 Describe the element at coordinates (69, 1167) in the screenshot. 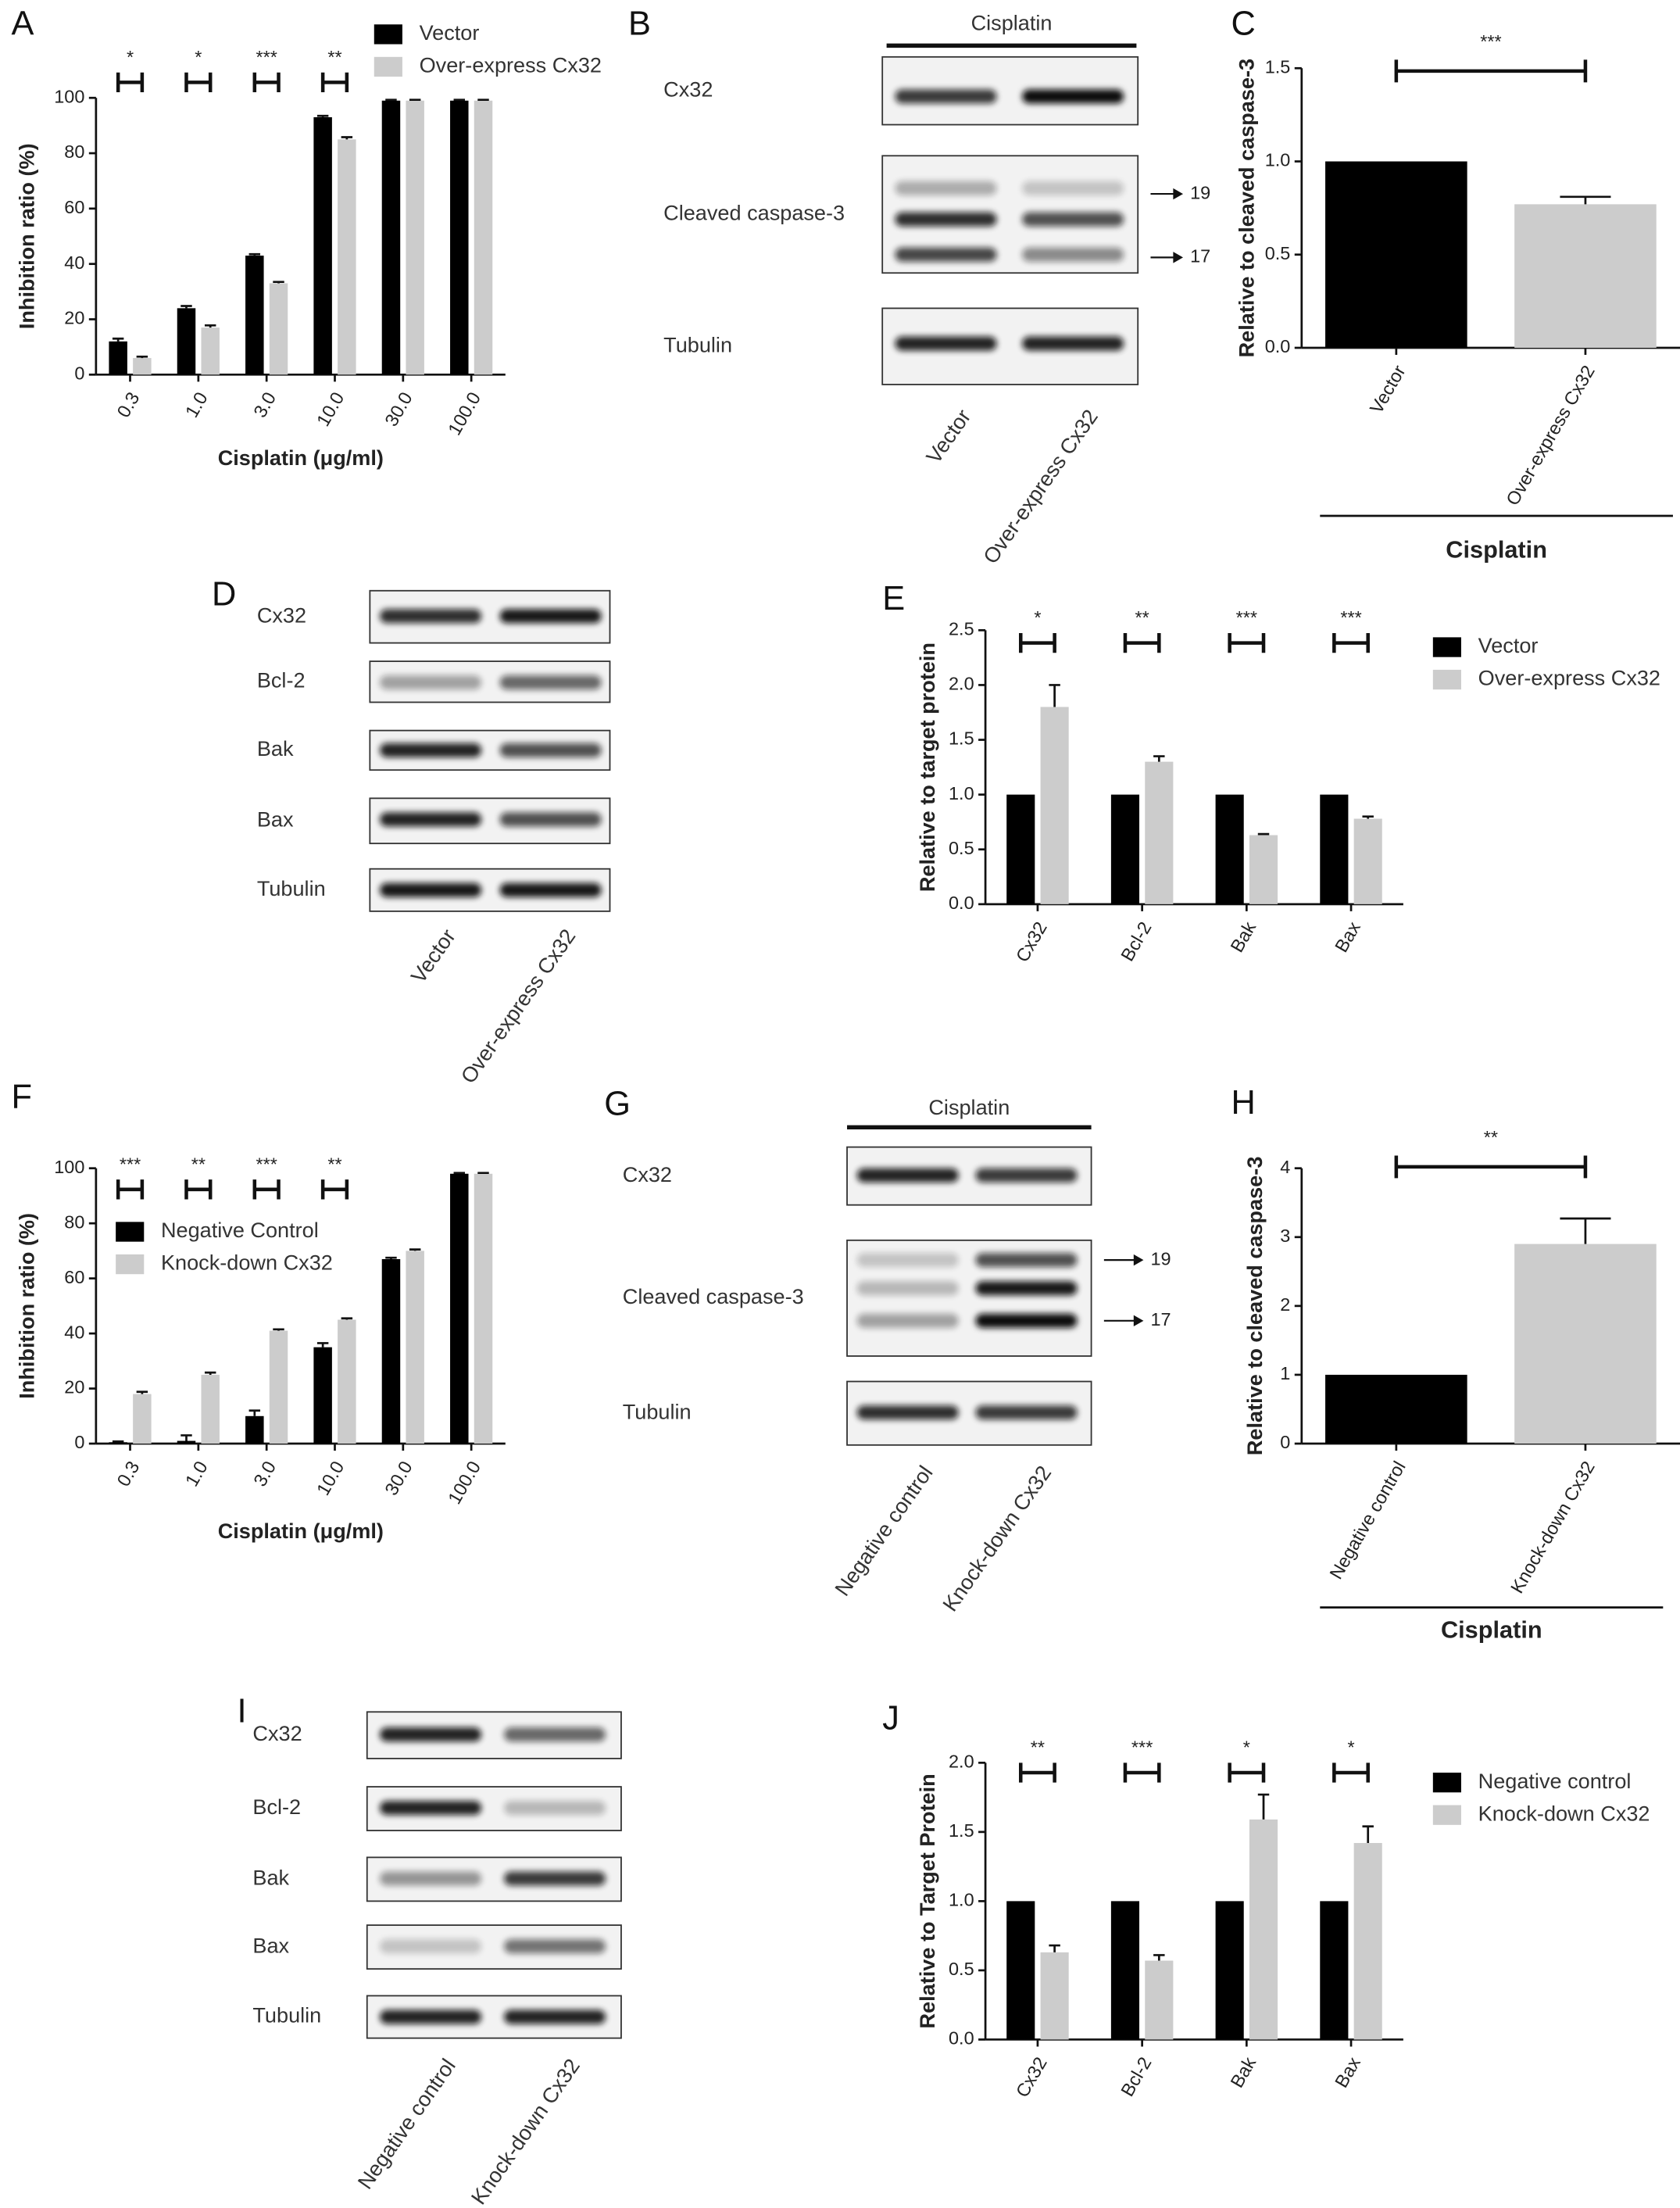

I see `y-tick-label: 100` at that location.